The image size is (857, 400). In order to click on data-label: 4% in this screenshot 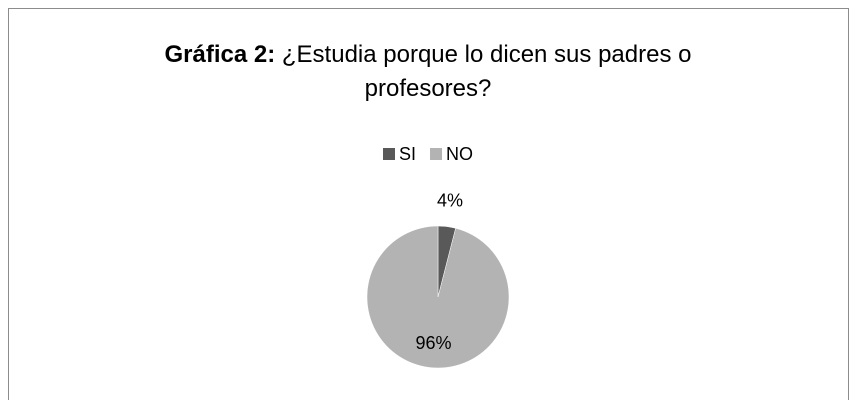, I will do `click(450, 201)`.